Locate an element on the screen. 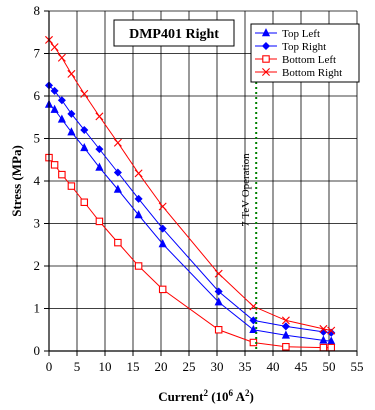 The height and width of the screenshot is (410, 375). y-tick-label: 6 is located at coordinates (37, 95).